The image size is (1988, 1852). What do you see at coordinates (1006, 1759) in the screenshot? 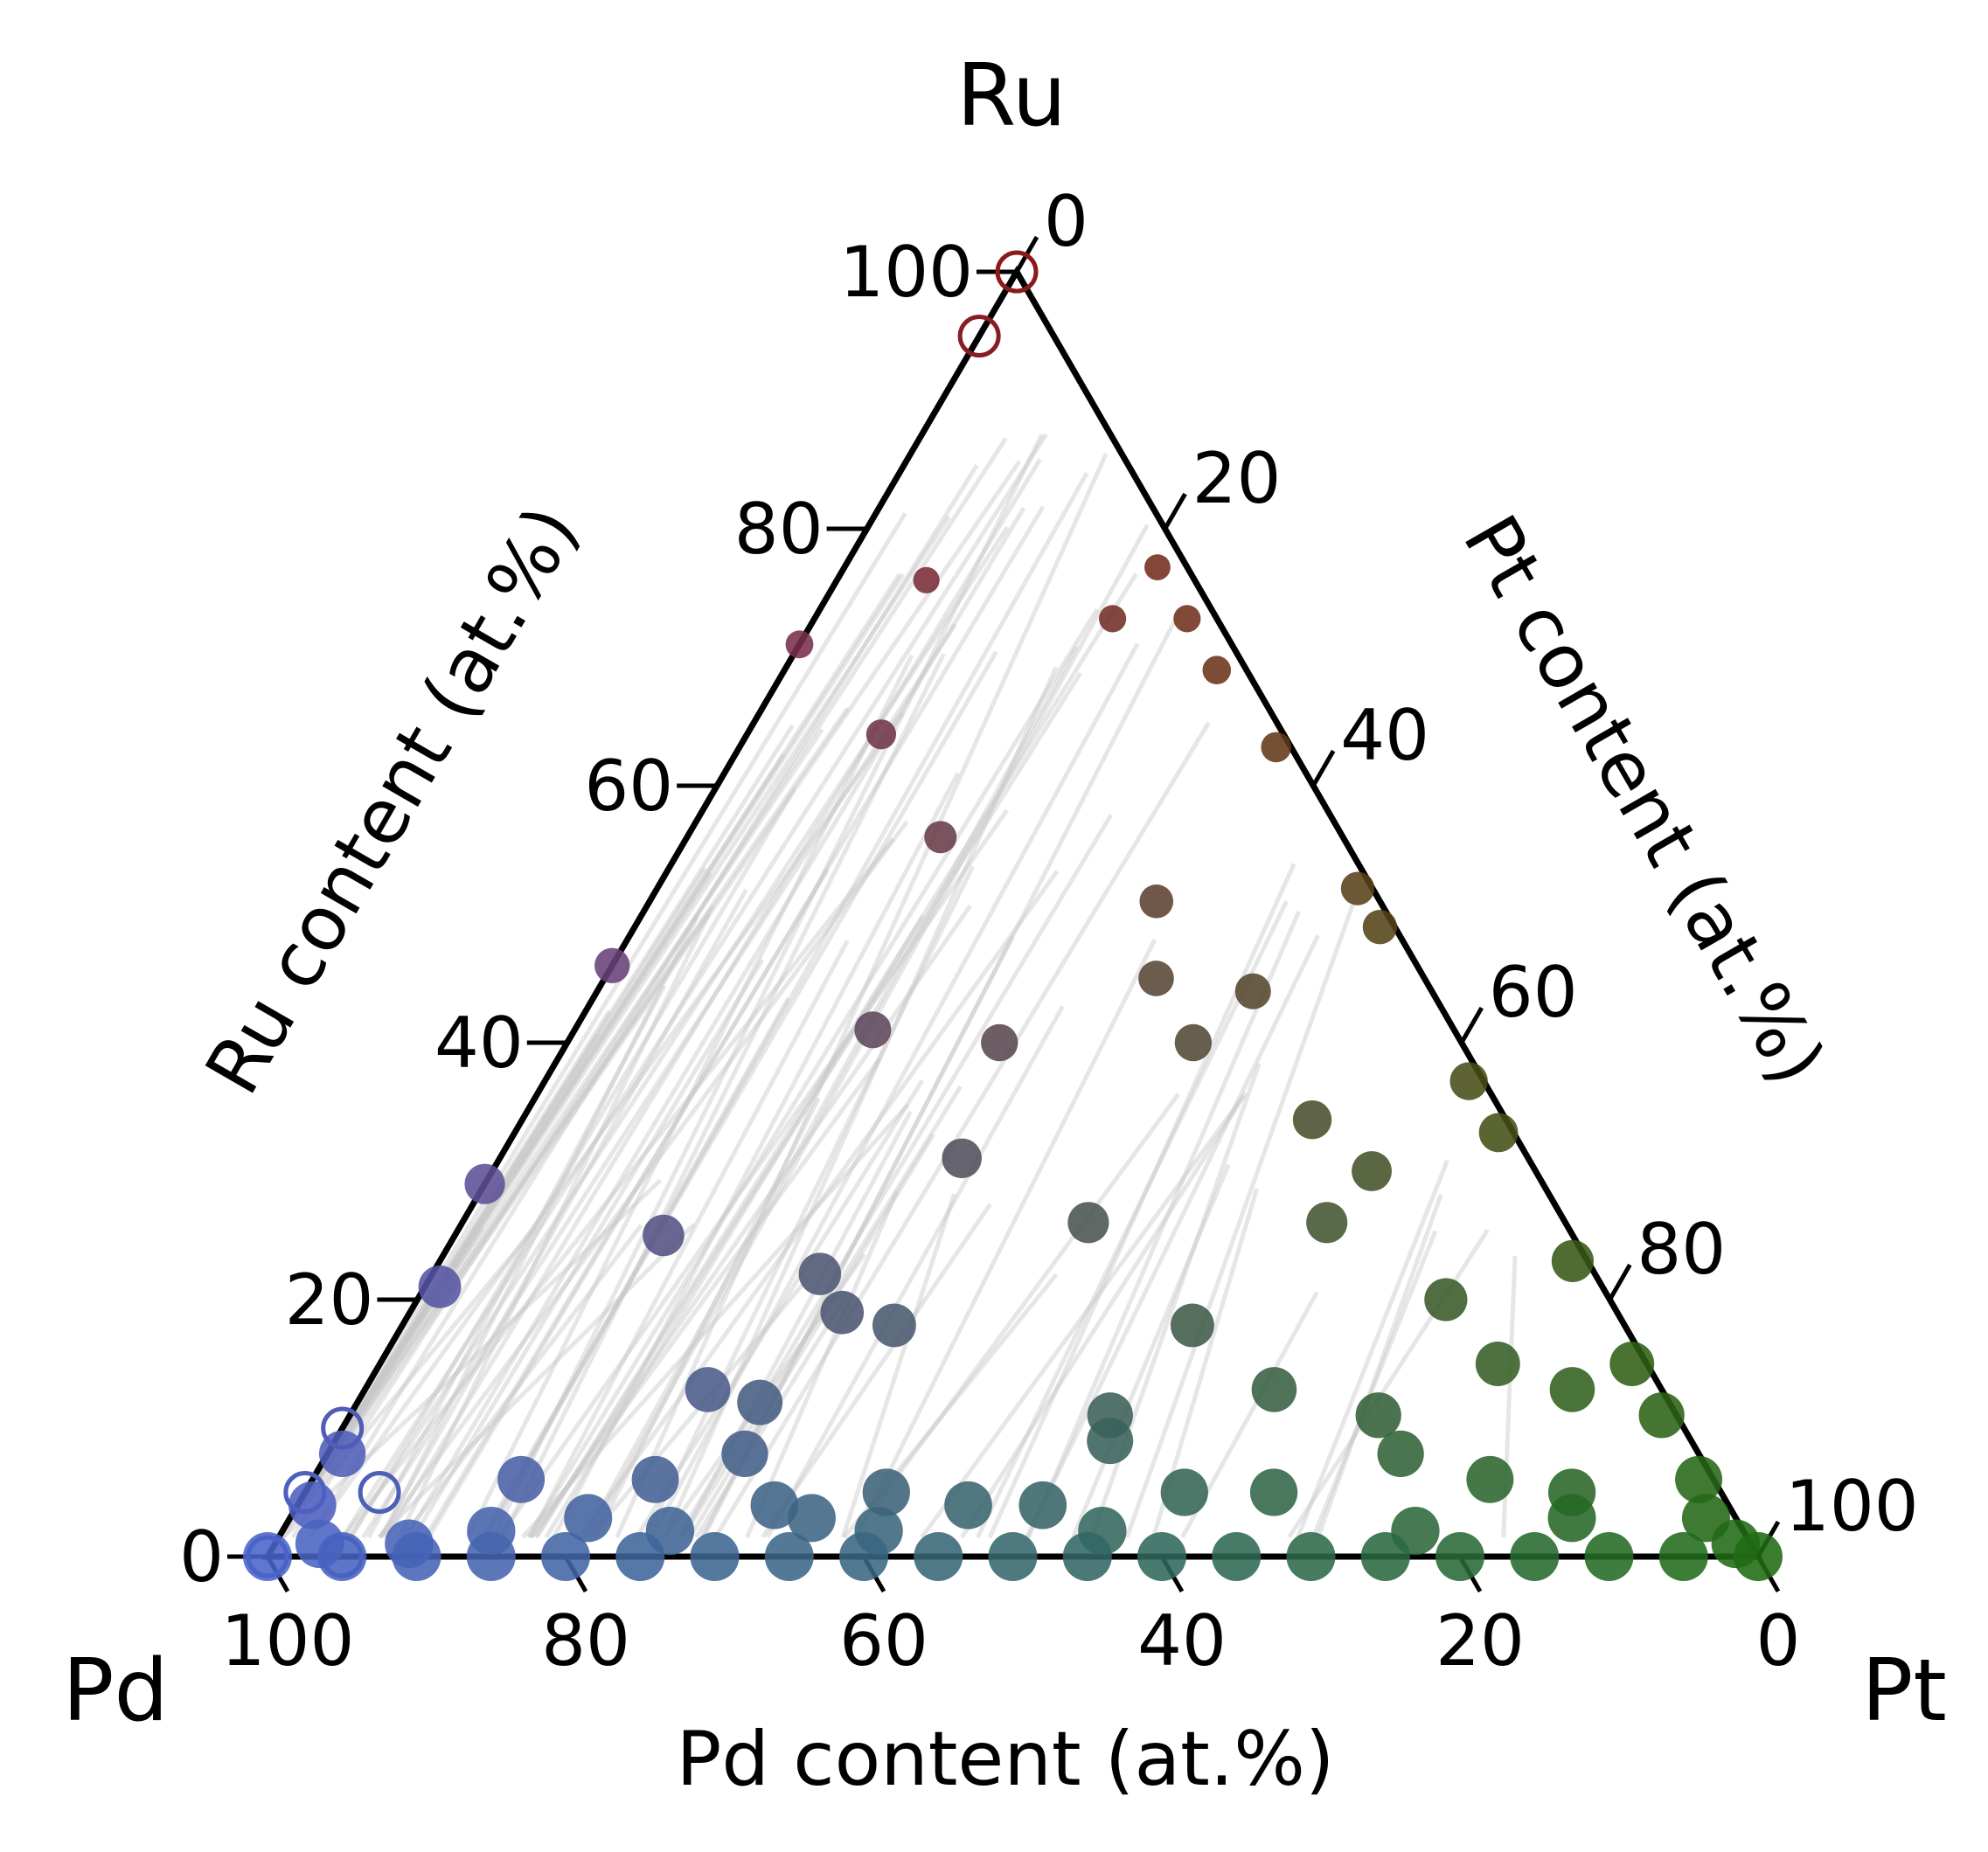
I see `bottom-axis-title: Pd content (at.%)` at bounding box center [1006, 1759].